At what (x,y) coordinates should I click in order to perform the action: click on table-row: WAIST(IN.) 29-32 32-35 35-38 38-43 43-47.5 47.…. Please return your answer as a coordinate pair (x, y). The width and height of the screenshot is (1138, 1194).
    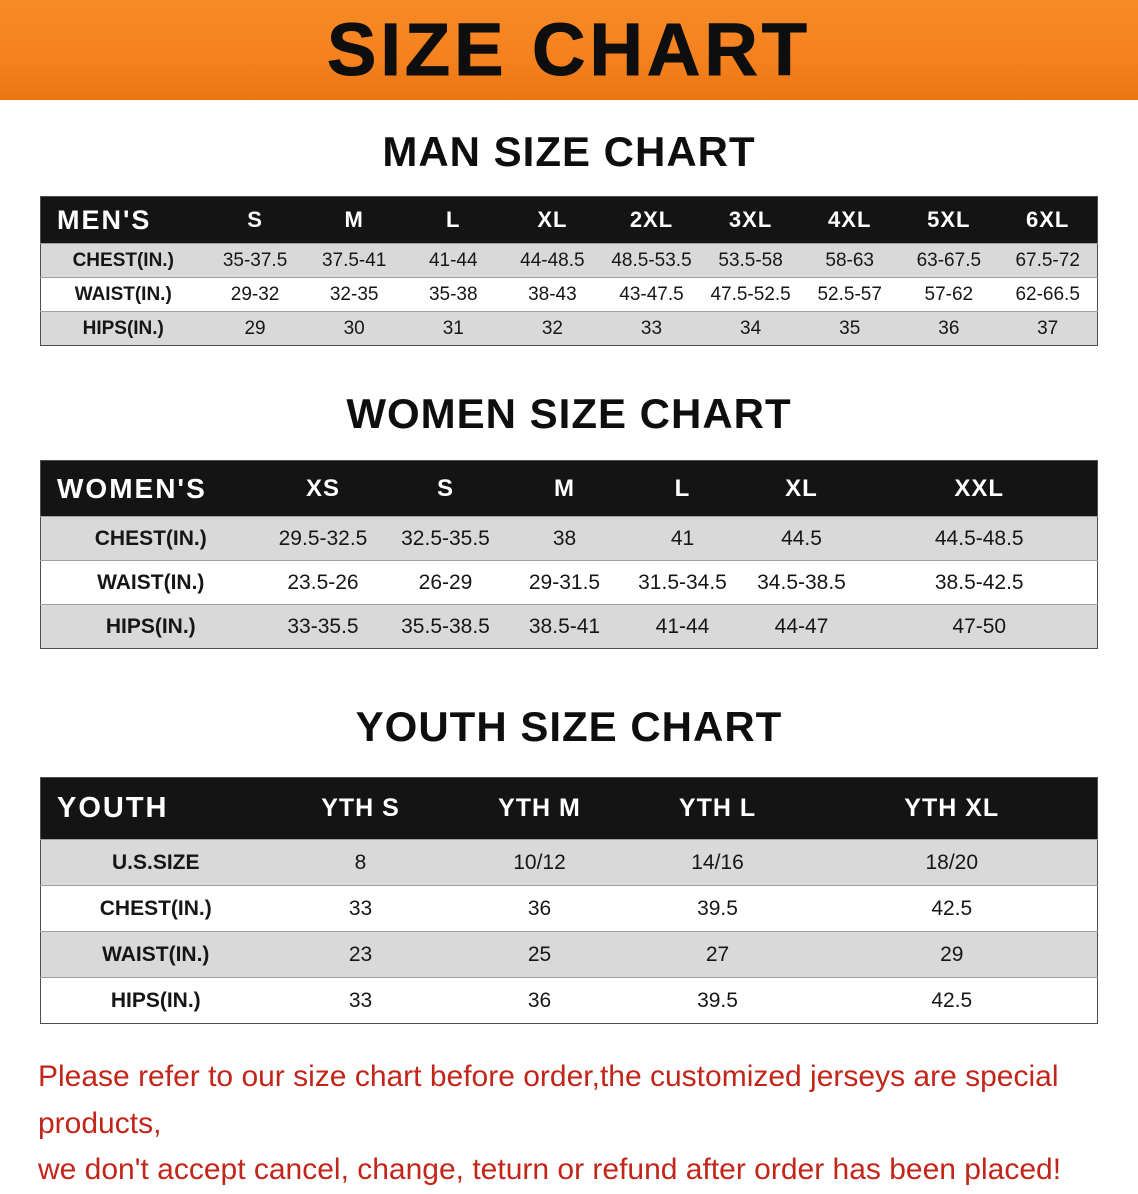
    Looking at the image, I should click on (569, 294).